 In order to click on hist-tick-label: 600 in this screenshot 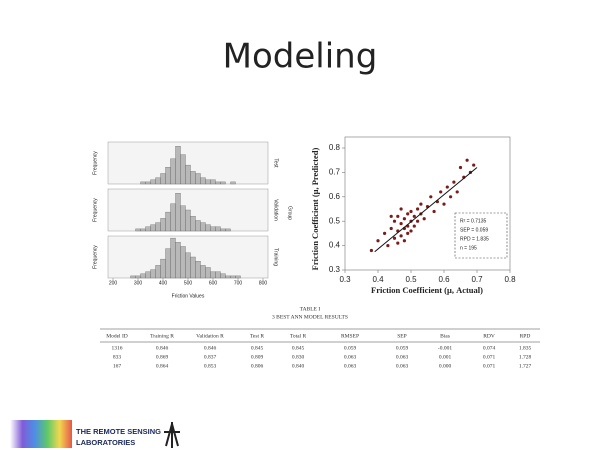, I will do `click(213, 283)`.